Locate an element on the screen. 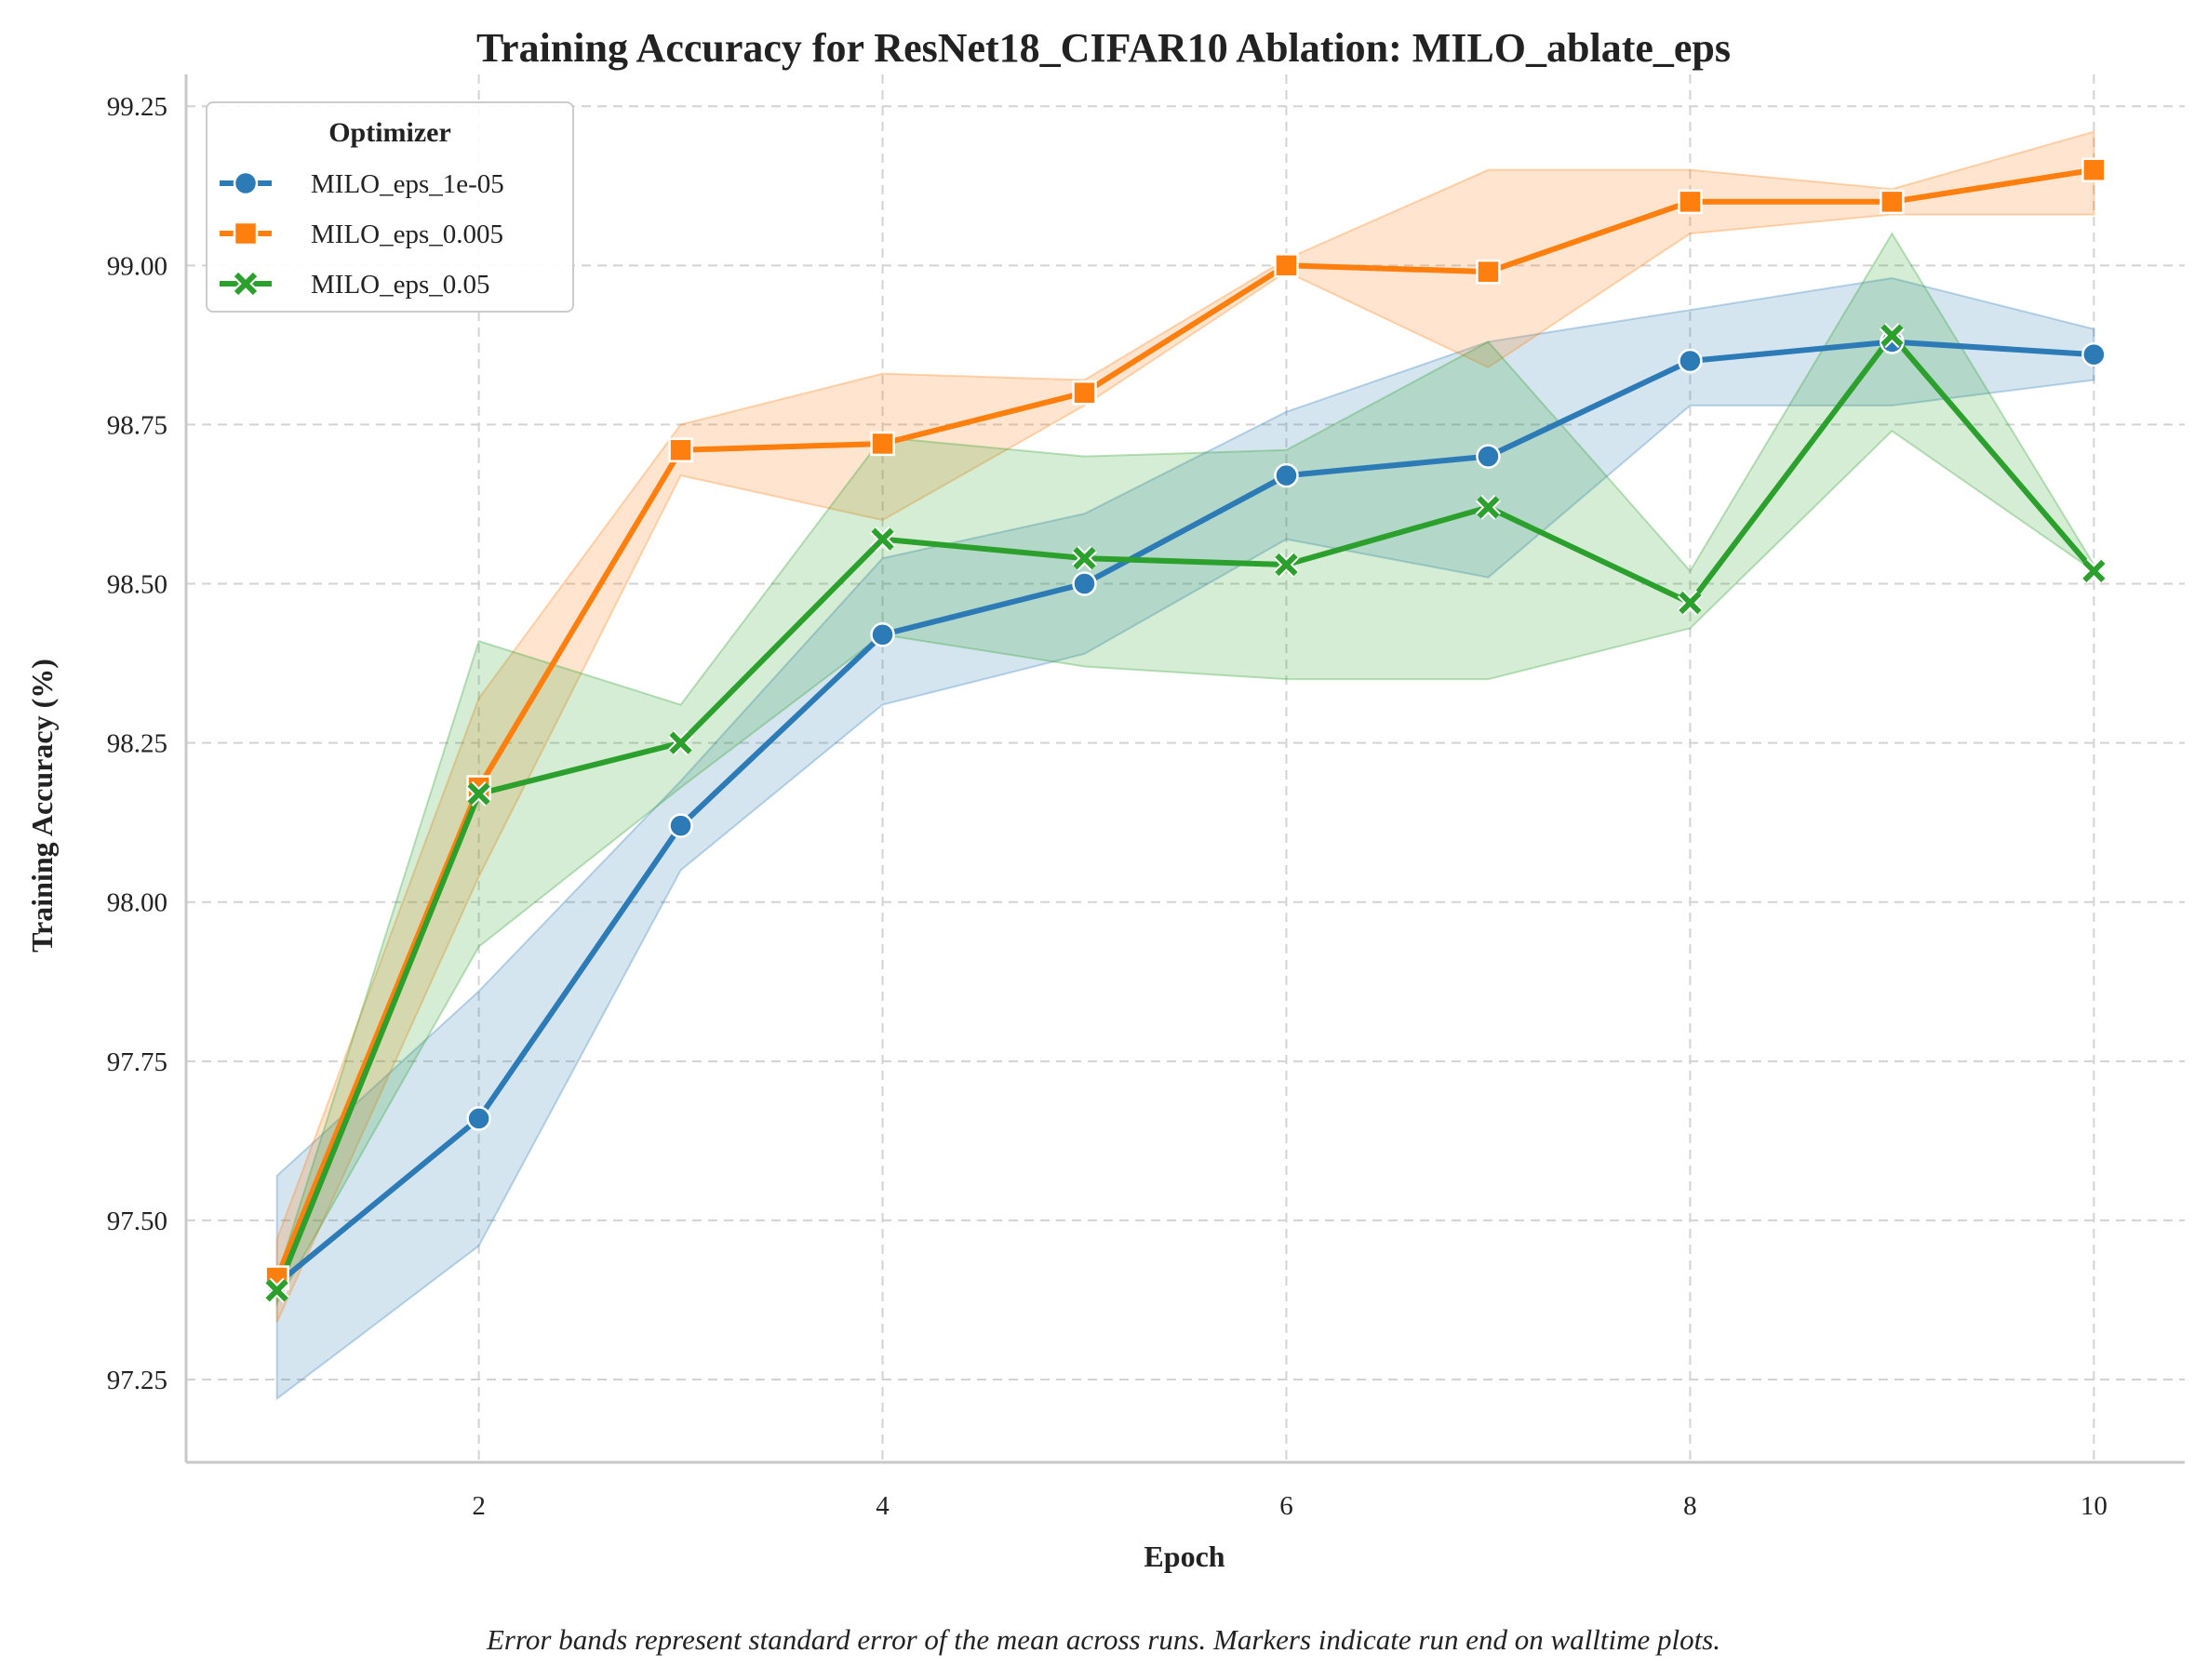 Image resolution: width=2208 pixels, height=1680 pixels. x-tick-label: 4 is located at coordinates (883, 1506).